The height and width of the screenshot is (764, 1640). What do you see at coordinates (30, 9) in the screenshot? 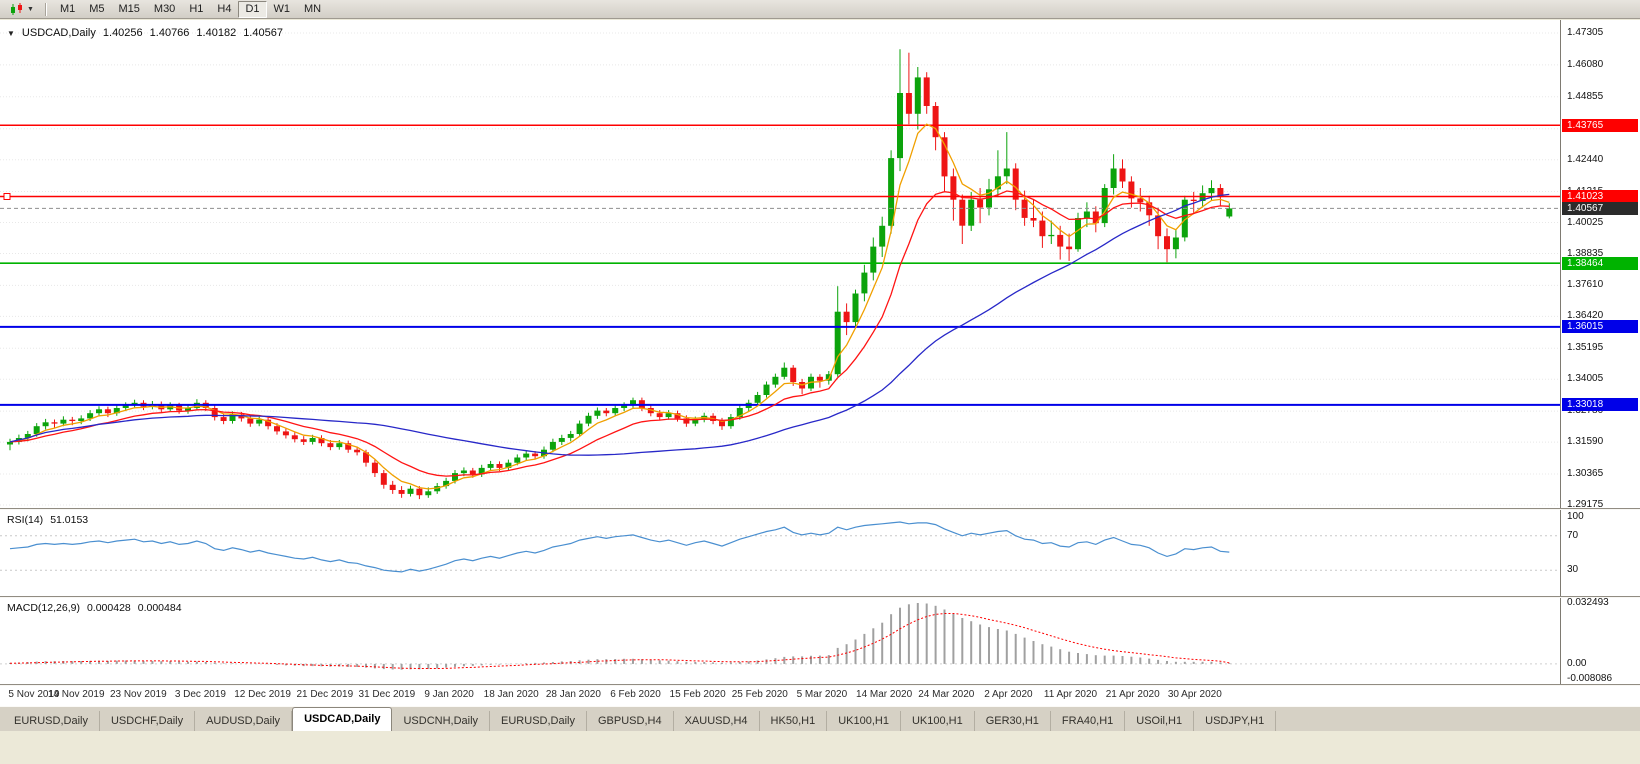
I see `dropdown-caret-icon: ▼` at bounding box center [30, 9].